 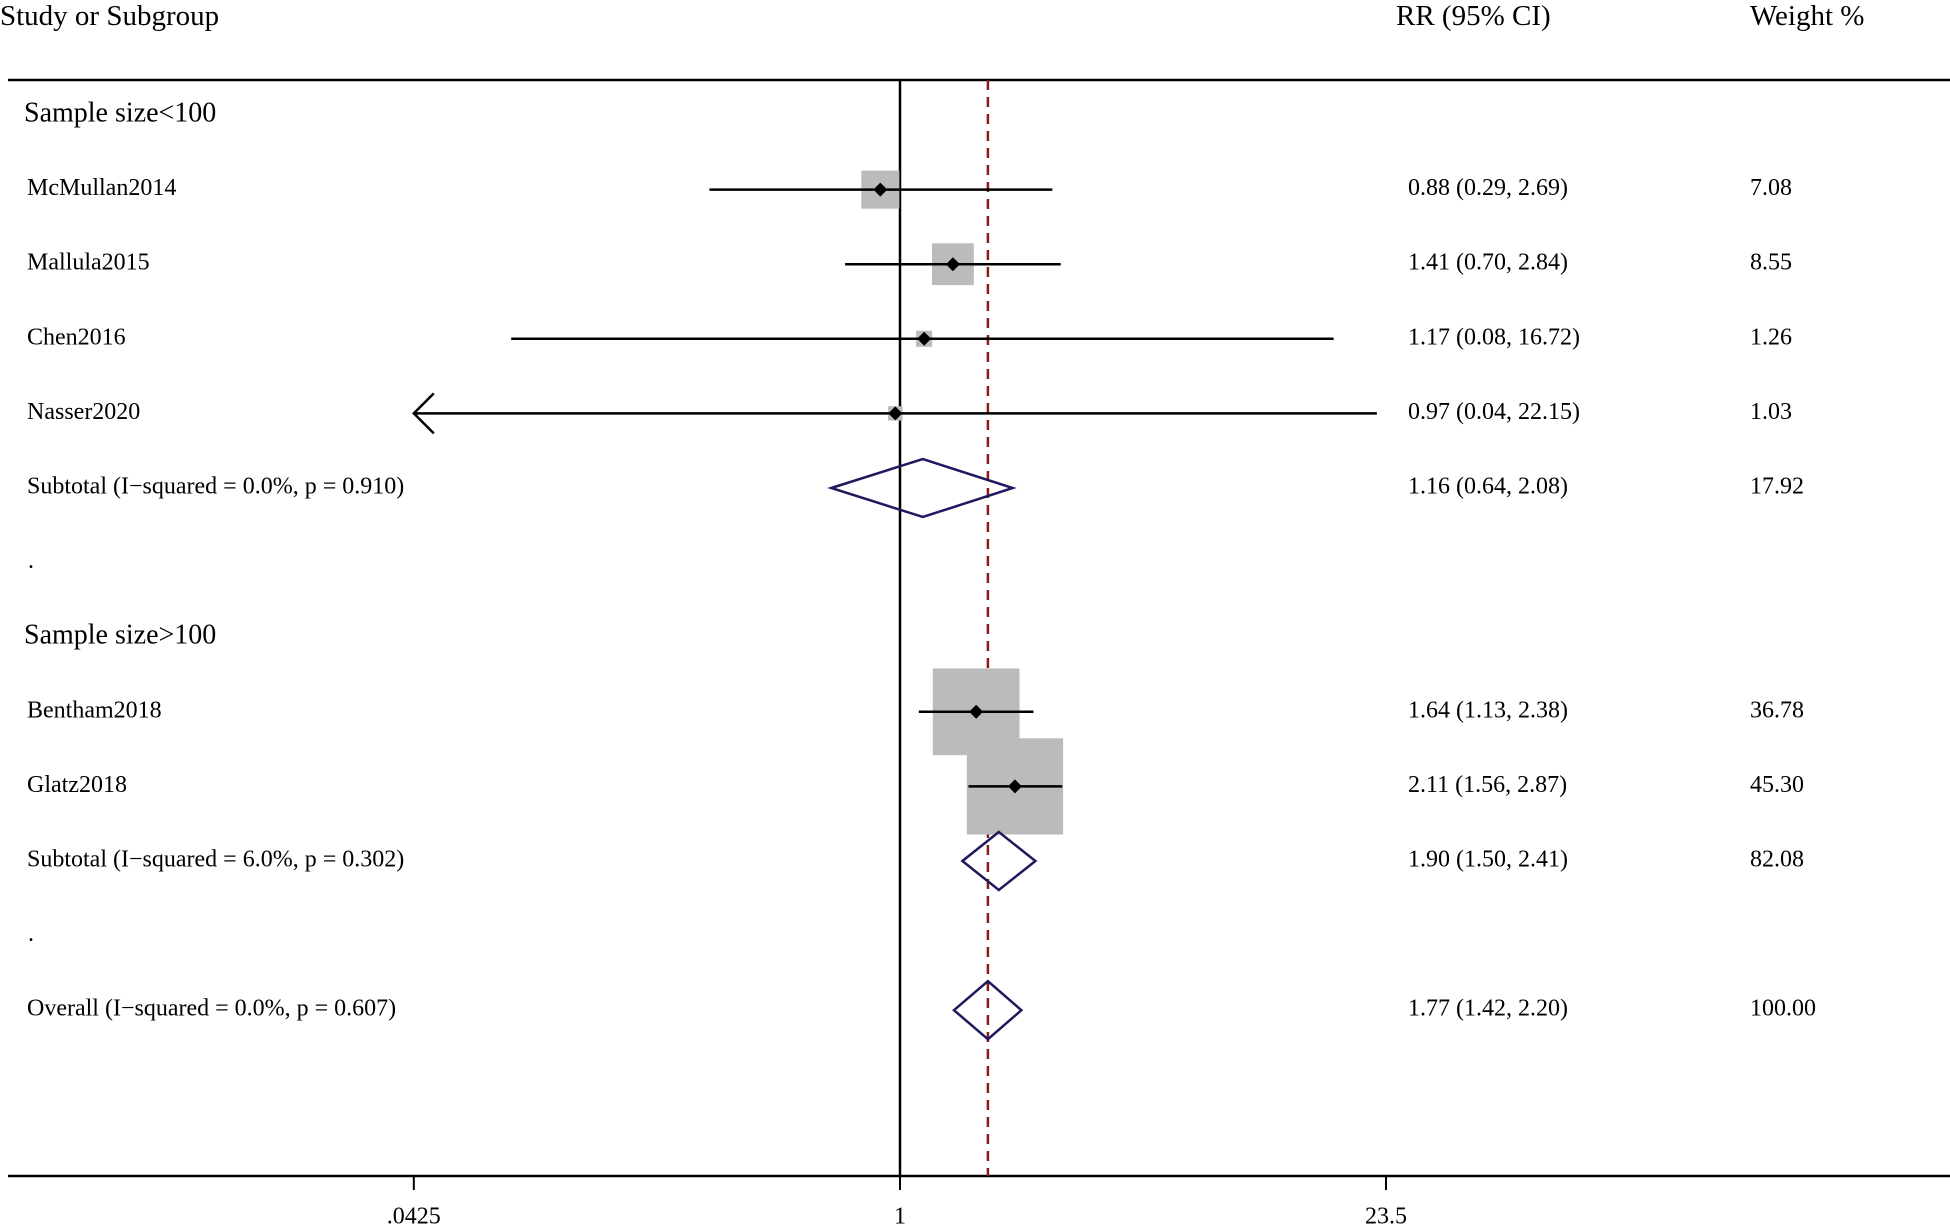 I want to click on weight-value: 45.30, so click(x=1777, y=785).